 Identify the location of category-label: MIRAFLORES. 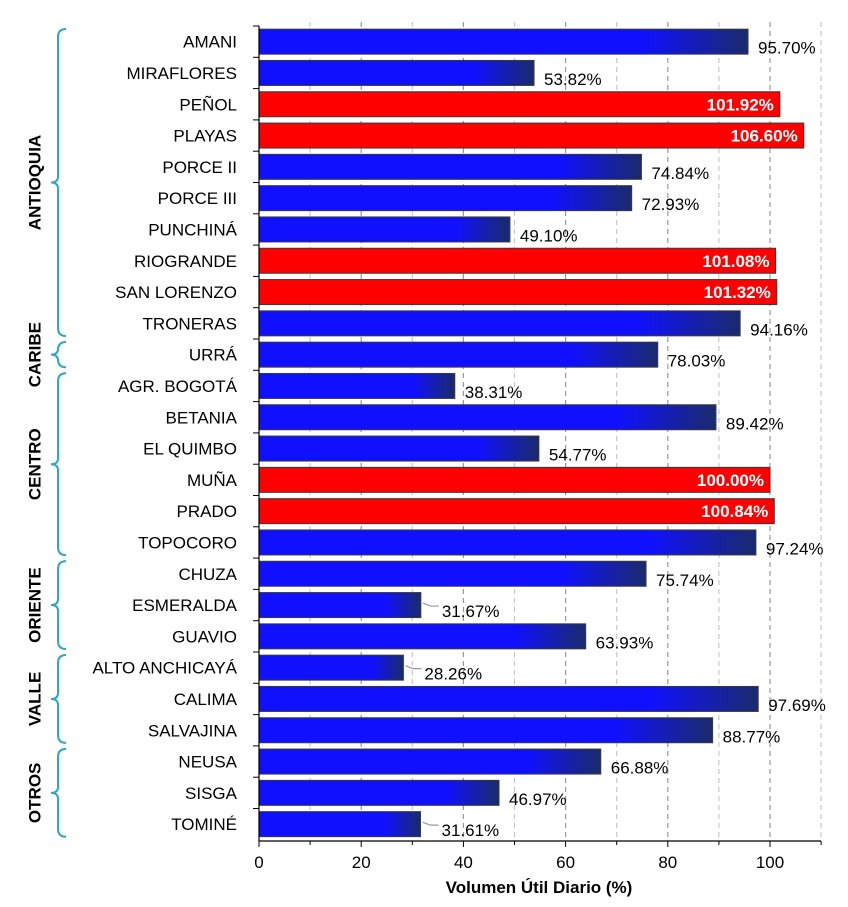
(181, 73).